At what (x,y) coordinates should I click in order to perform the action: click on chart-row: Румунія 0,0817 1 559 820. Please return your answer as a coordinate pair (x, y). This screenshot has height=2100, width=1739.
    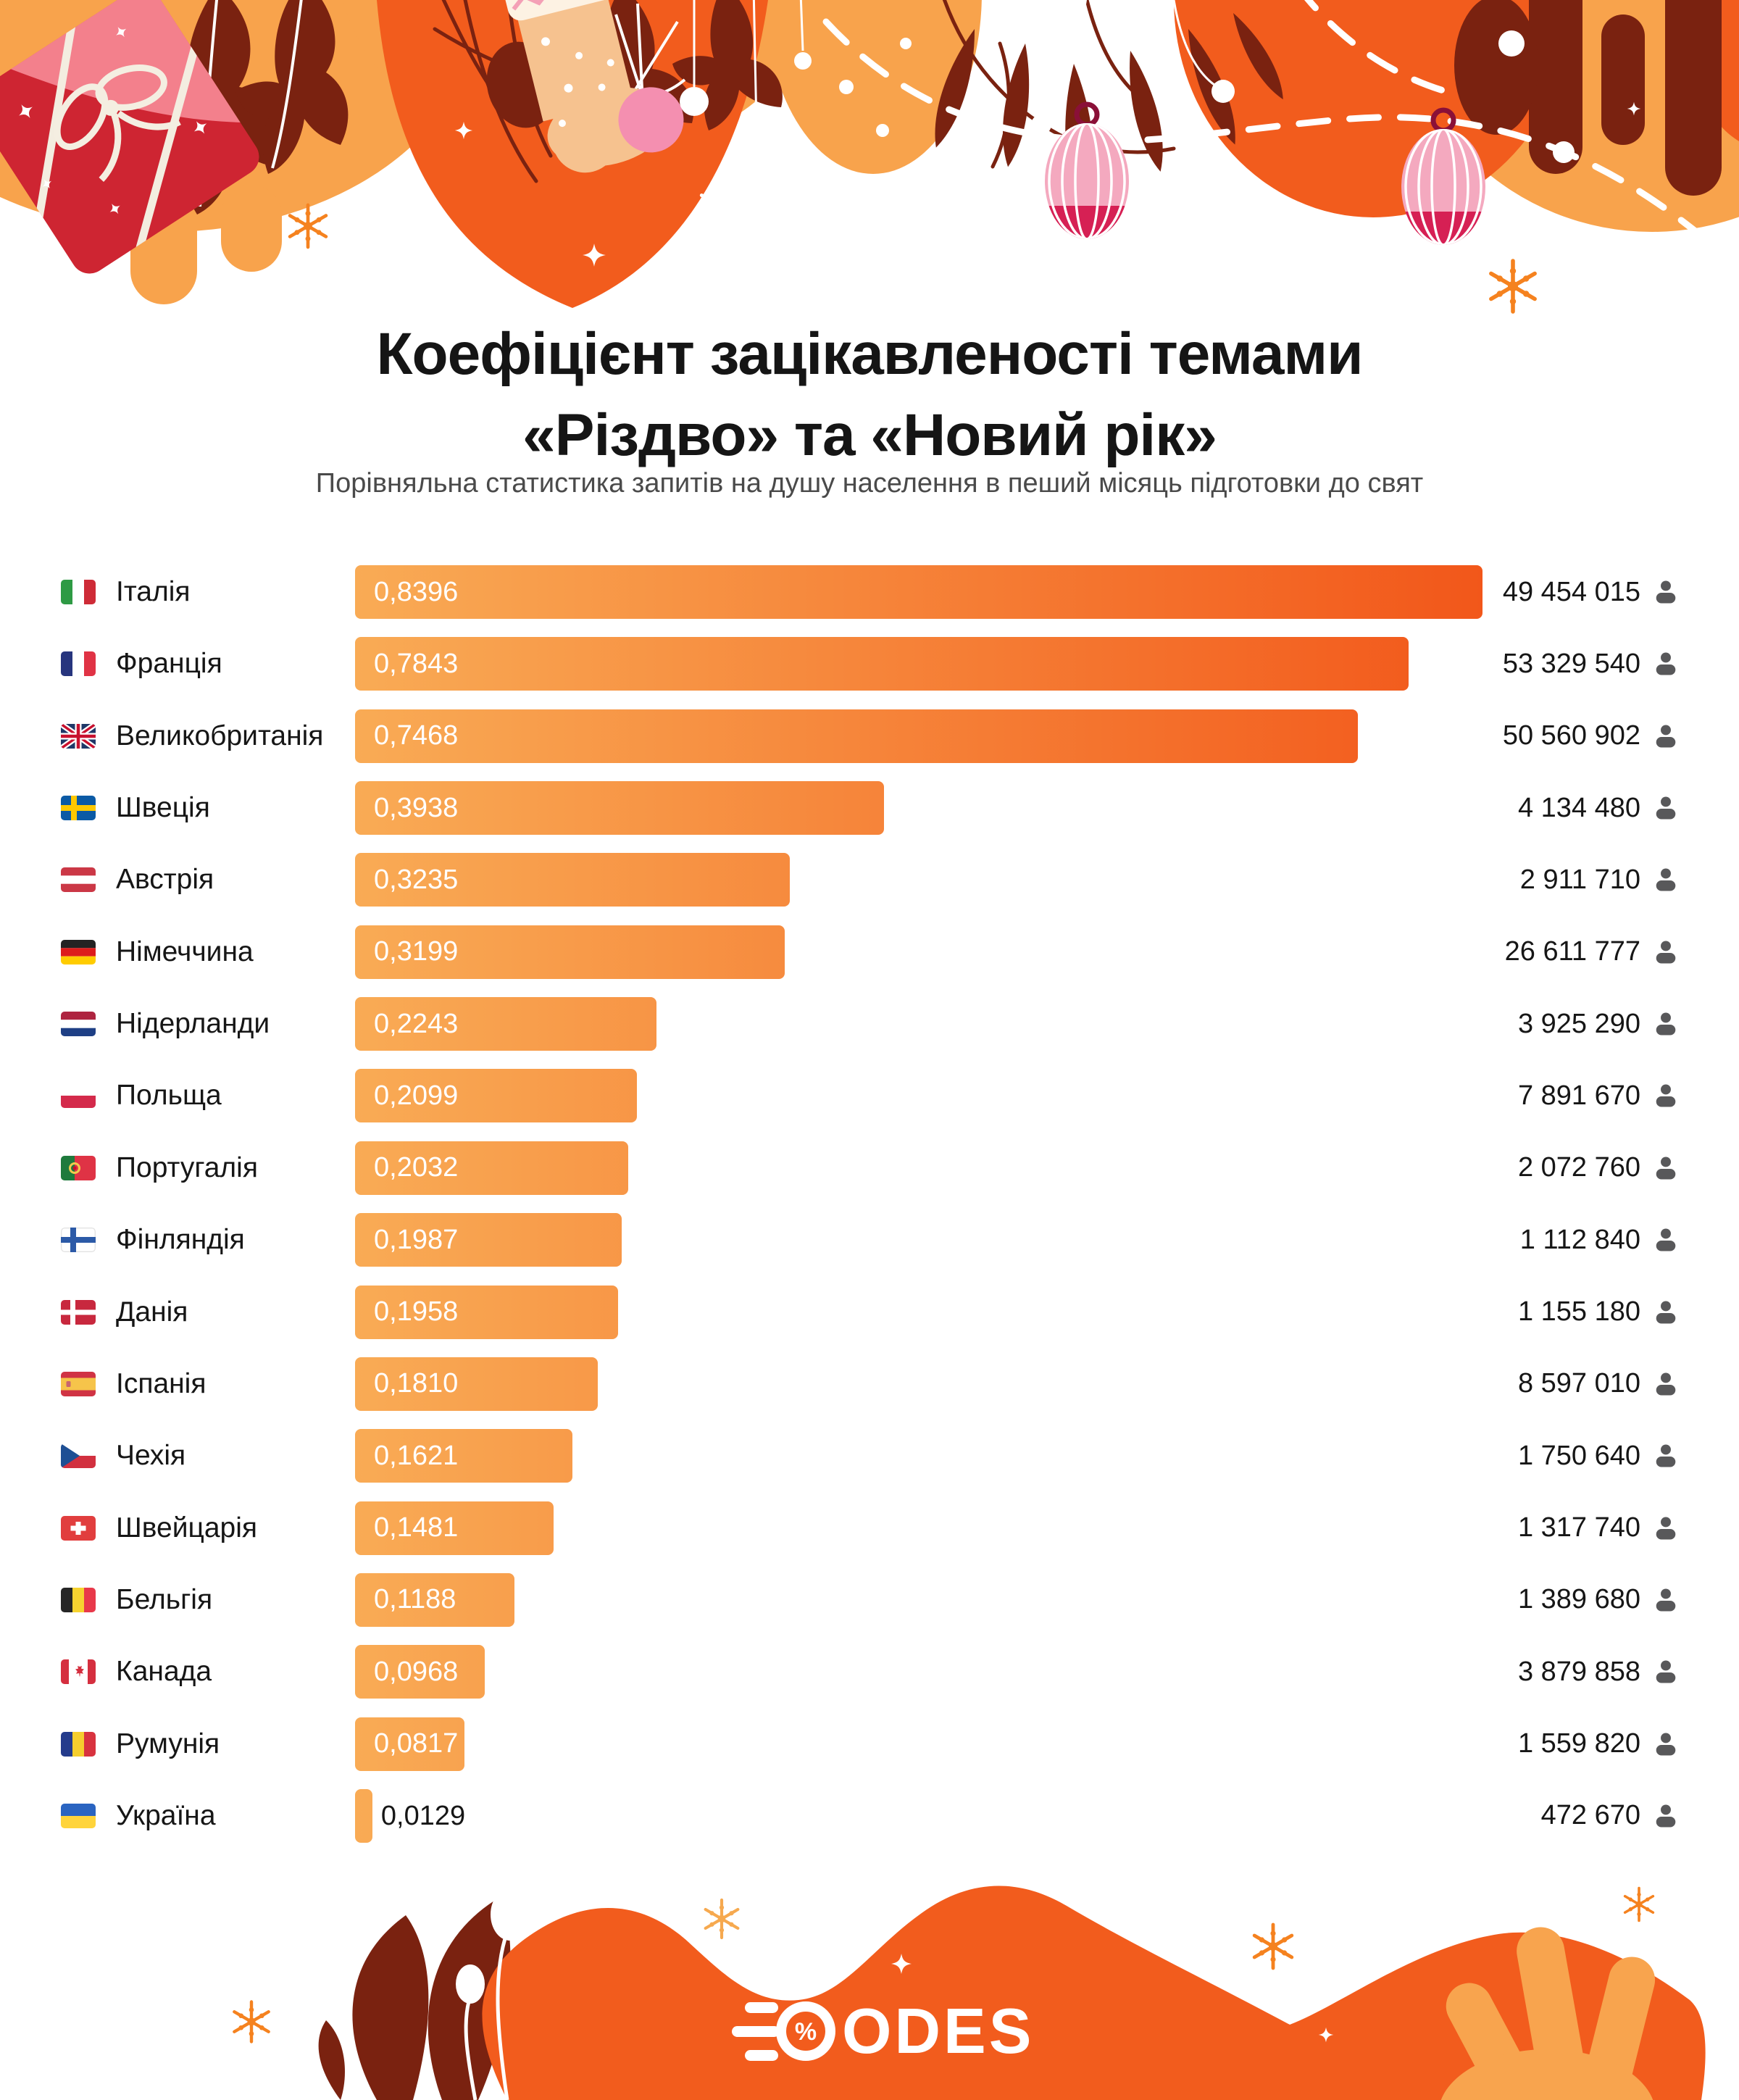
    Looking at the image, I should click on (874, 1744).